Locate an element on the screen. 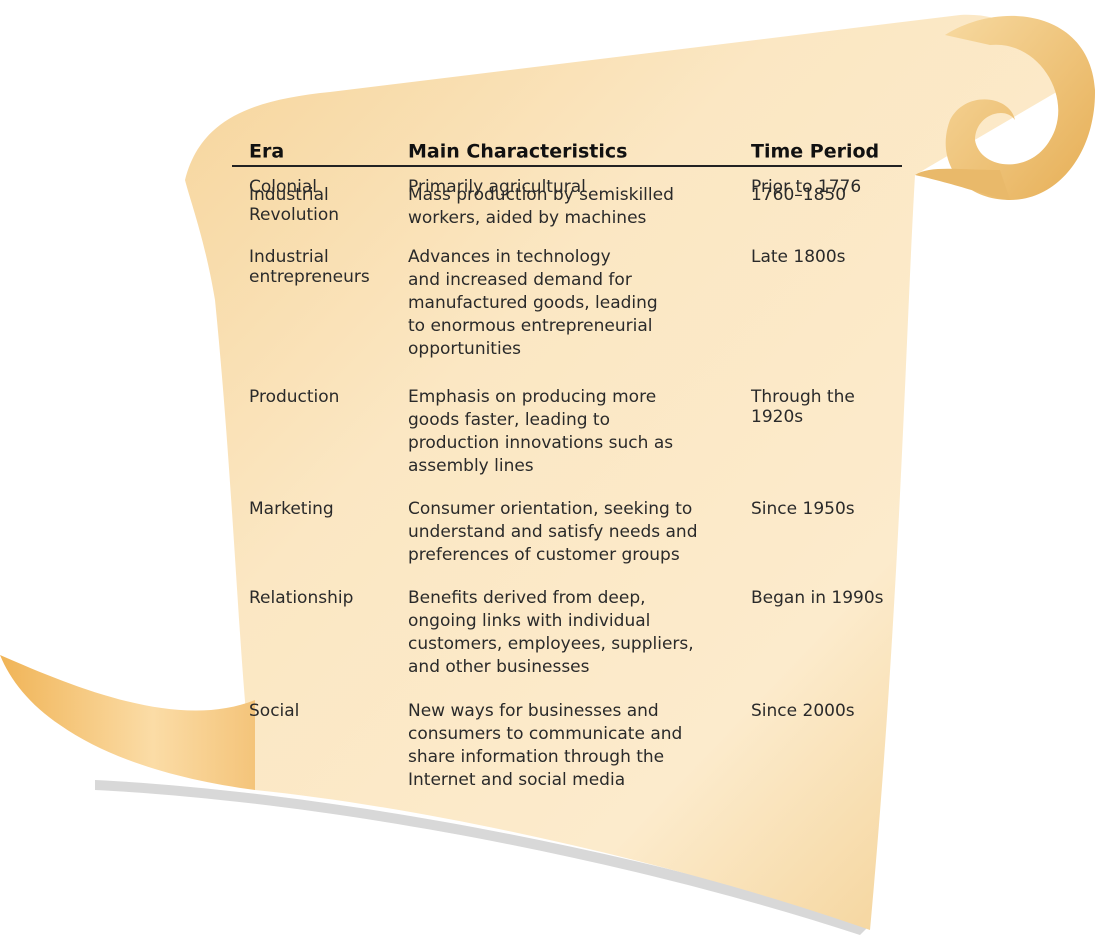 This screenshot has width=1096, height=950. characteristics-text: opportunities is located at coordinates (464, 349).